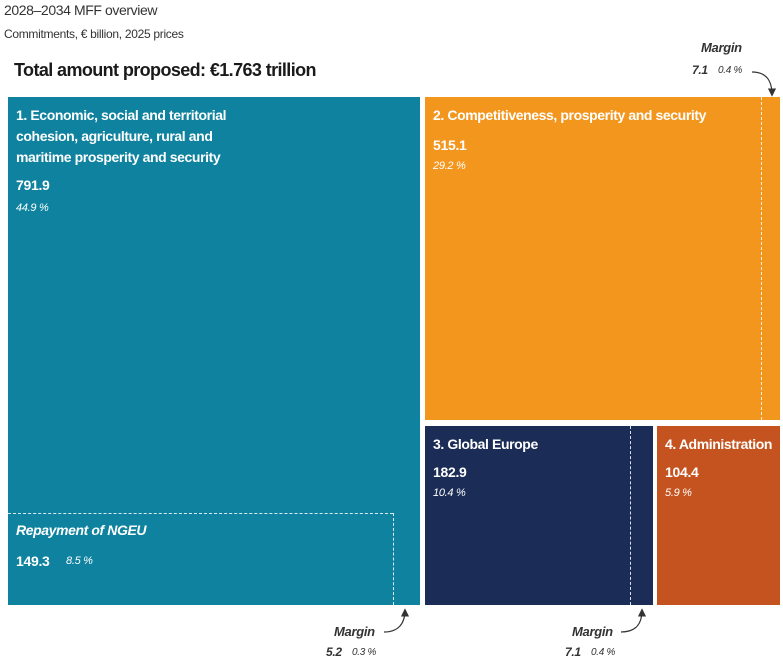 The height and width of the screenshot is (665, 783). Describe the element at coordinates (603, 652) in the screenshot. I see `heading-3-margin-share: 0.4 %` at that location.